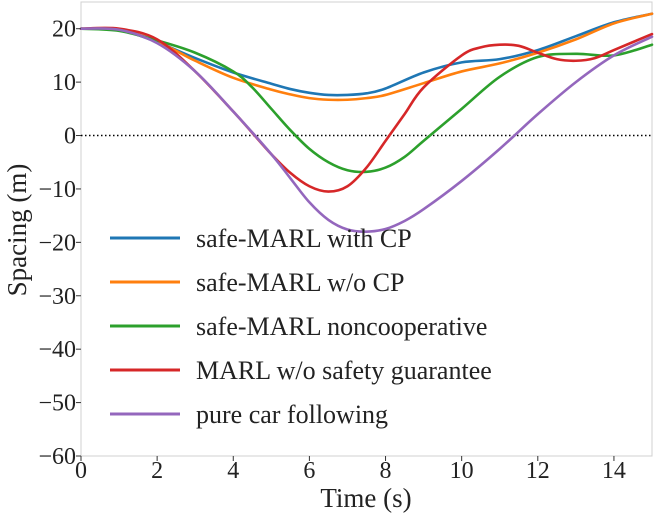 This screenshot has width=654, height=518. Describe the element at coordinates (462, 471) in the screenshot. I see `x-tick-label: 10` at that location.